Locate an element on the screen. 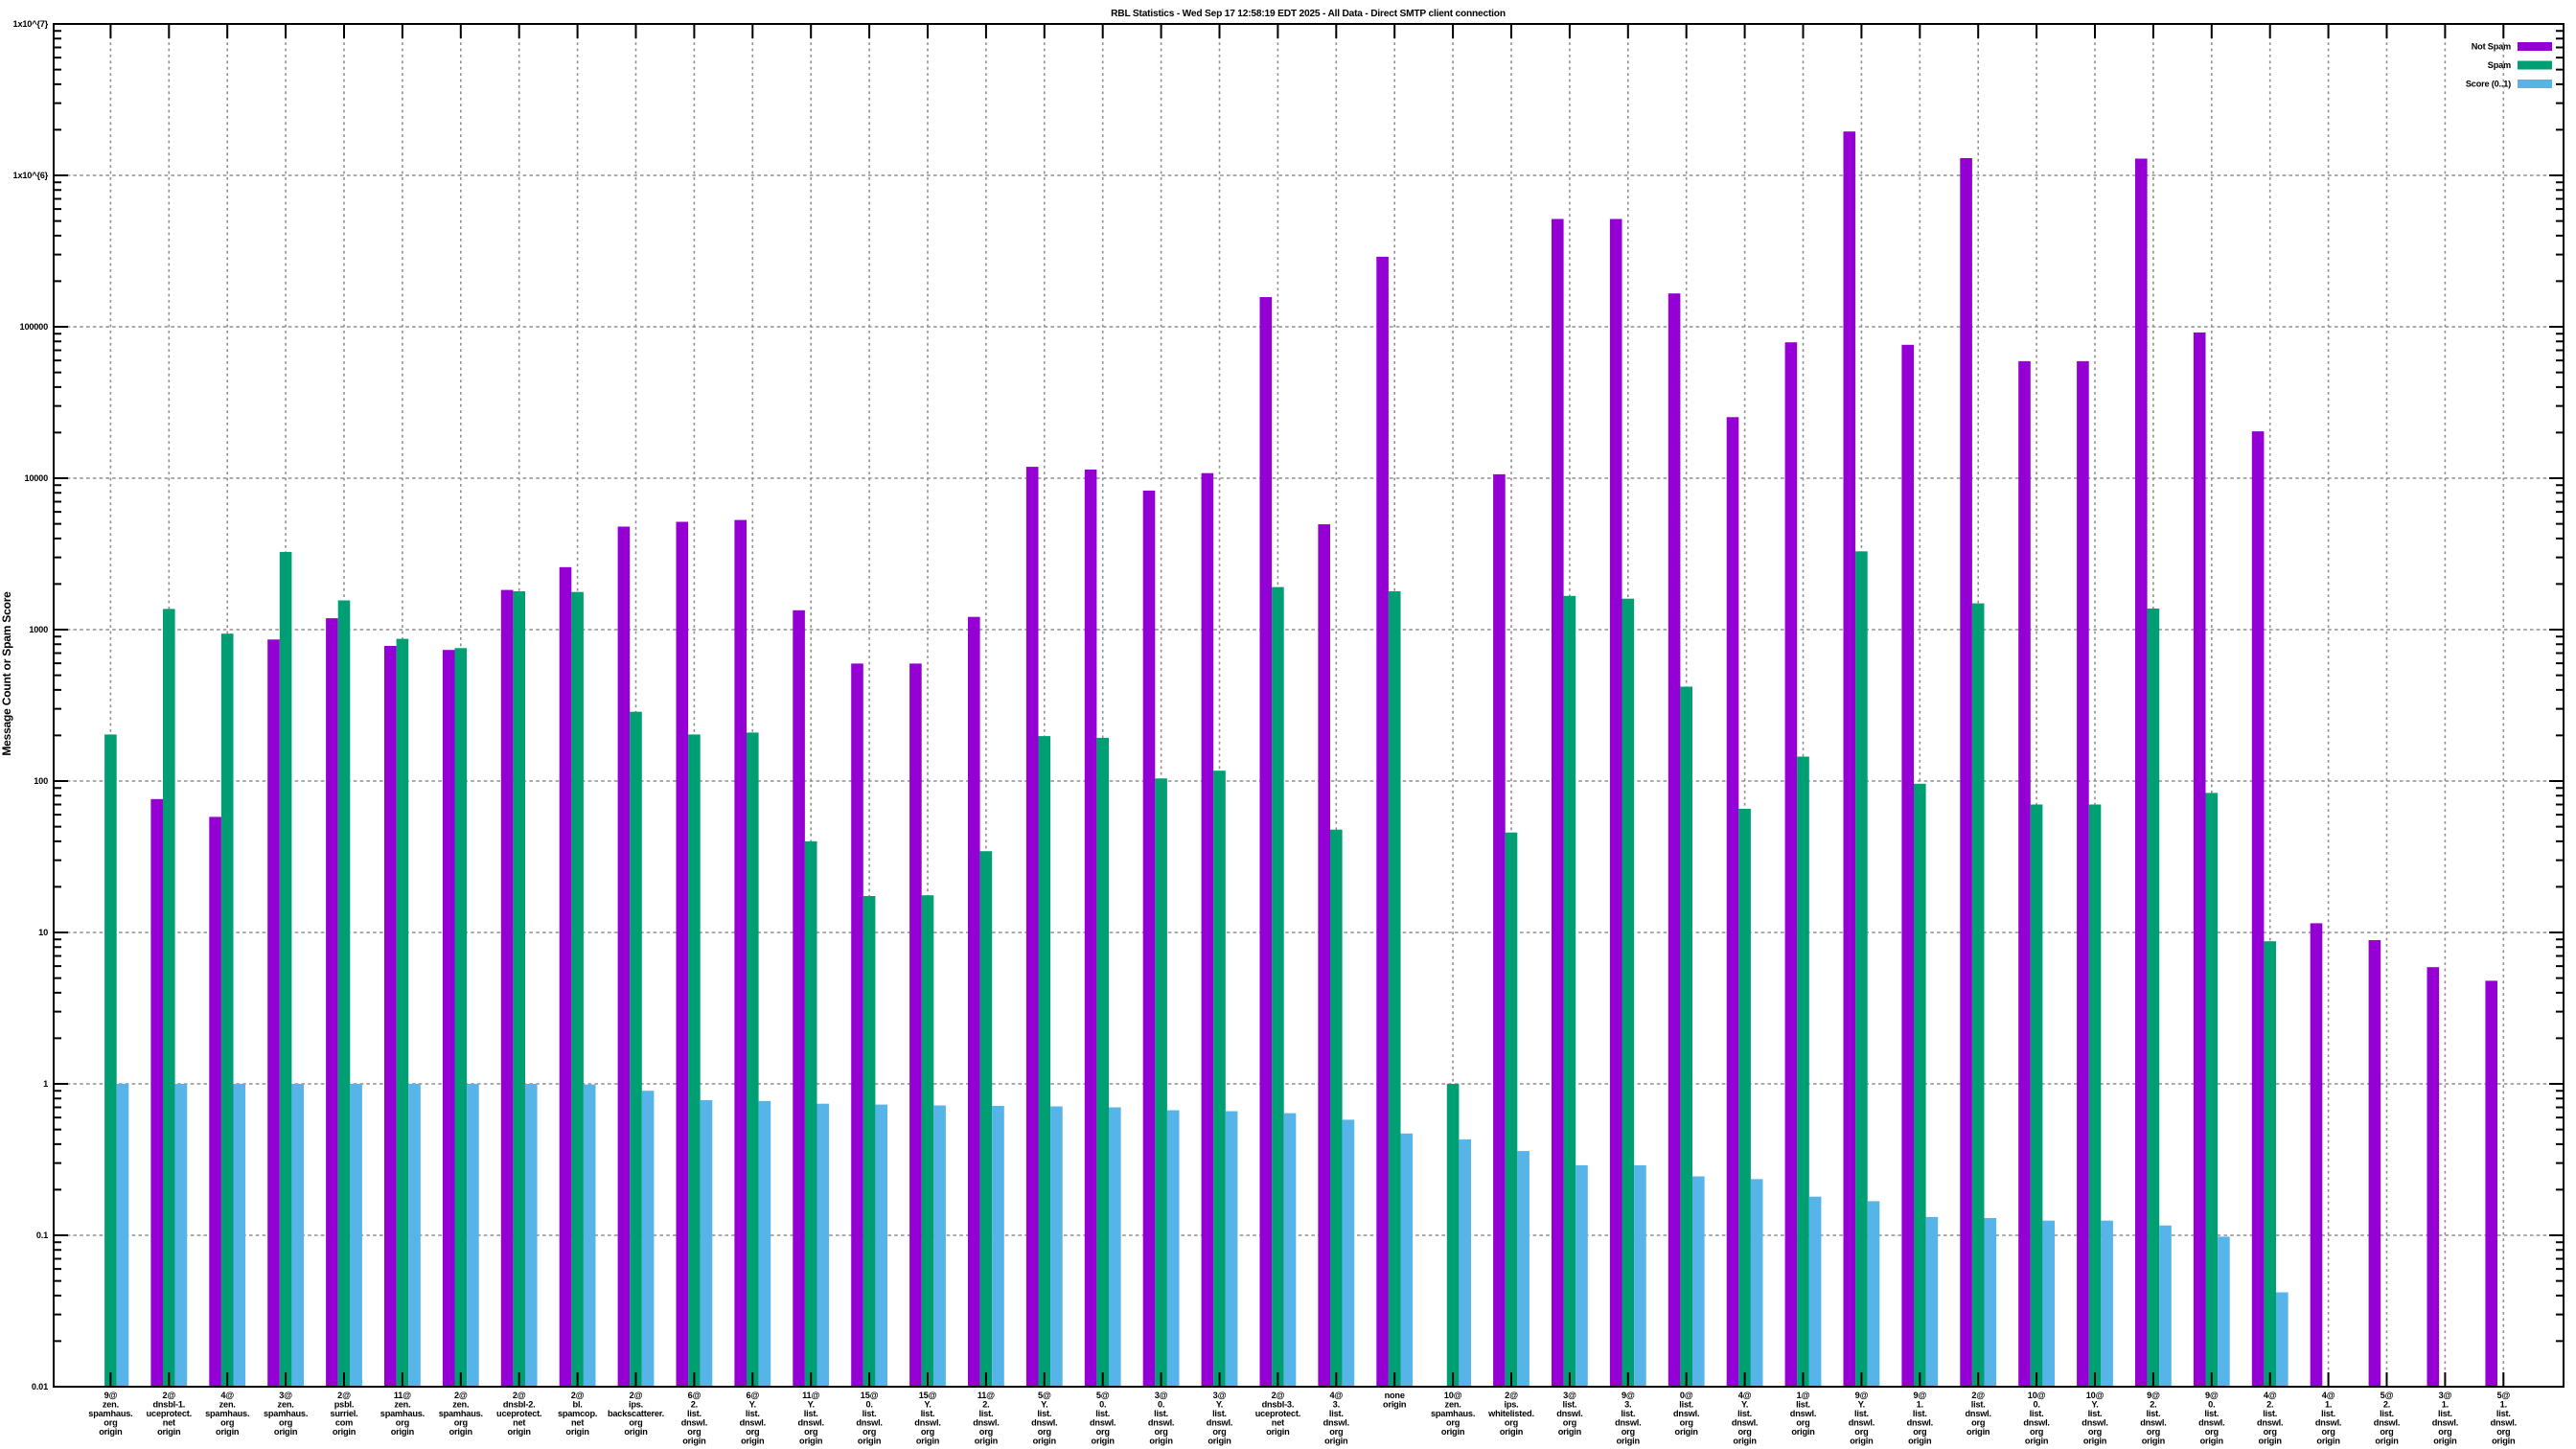  svg-text: 10 is located at coordinates (43, 932).